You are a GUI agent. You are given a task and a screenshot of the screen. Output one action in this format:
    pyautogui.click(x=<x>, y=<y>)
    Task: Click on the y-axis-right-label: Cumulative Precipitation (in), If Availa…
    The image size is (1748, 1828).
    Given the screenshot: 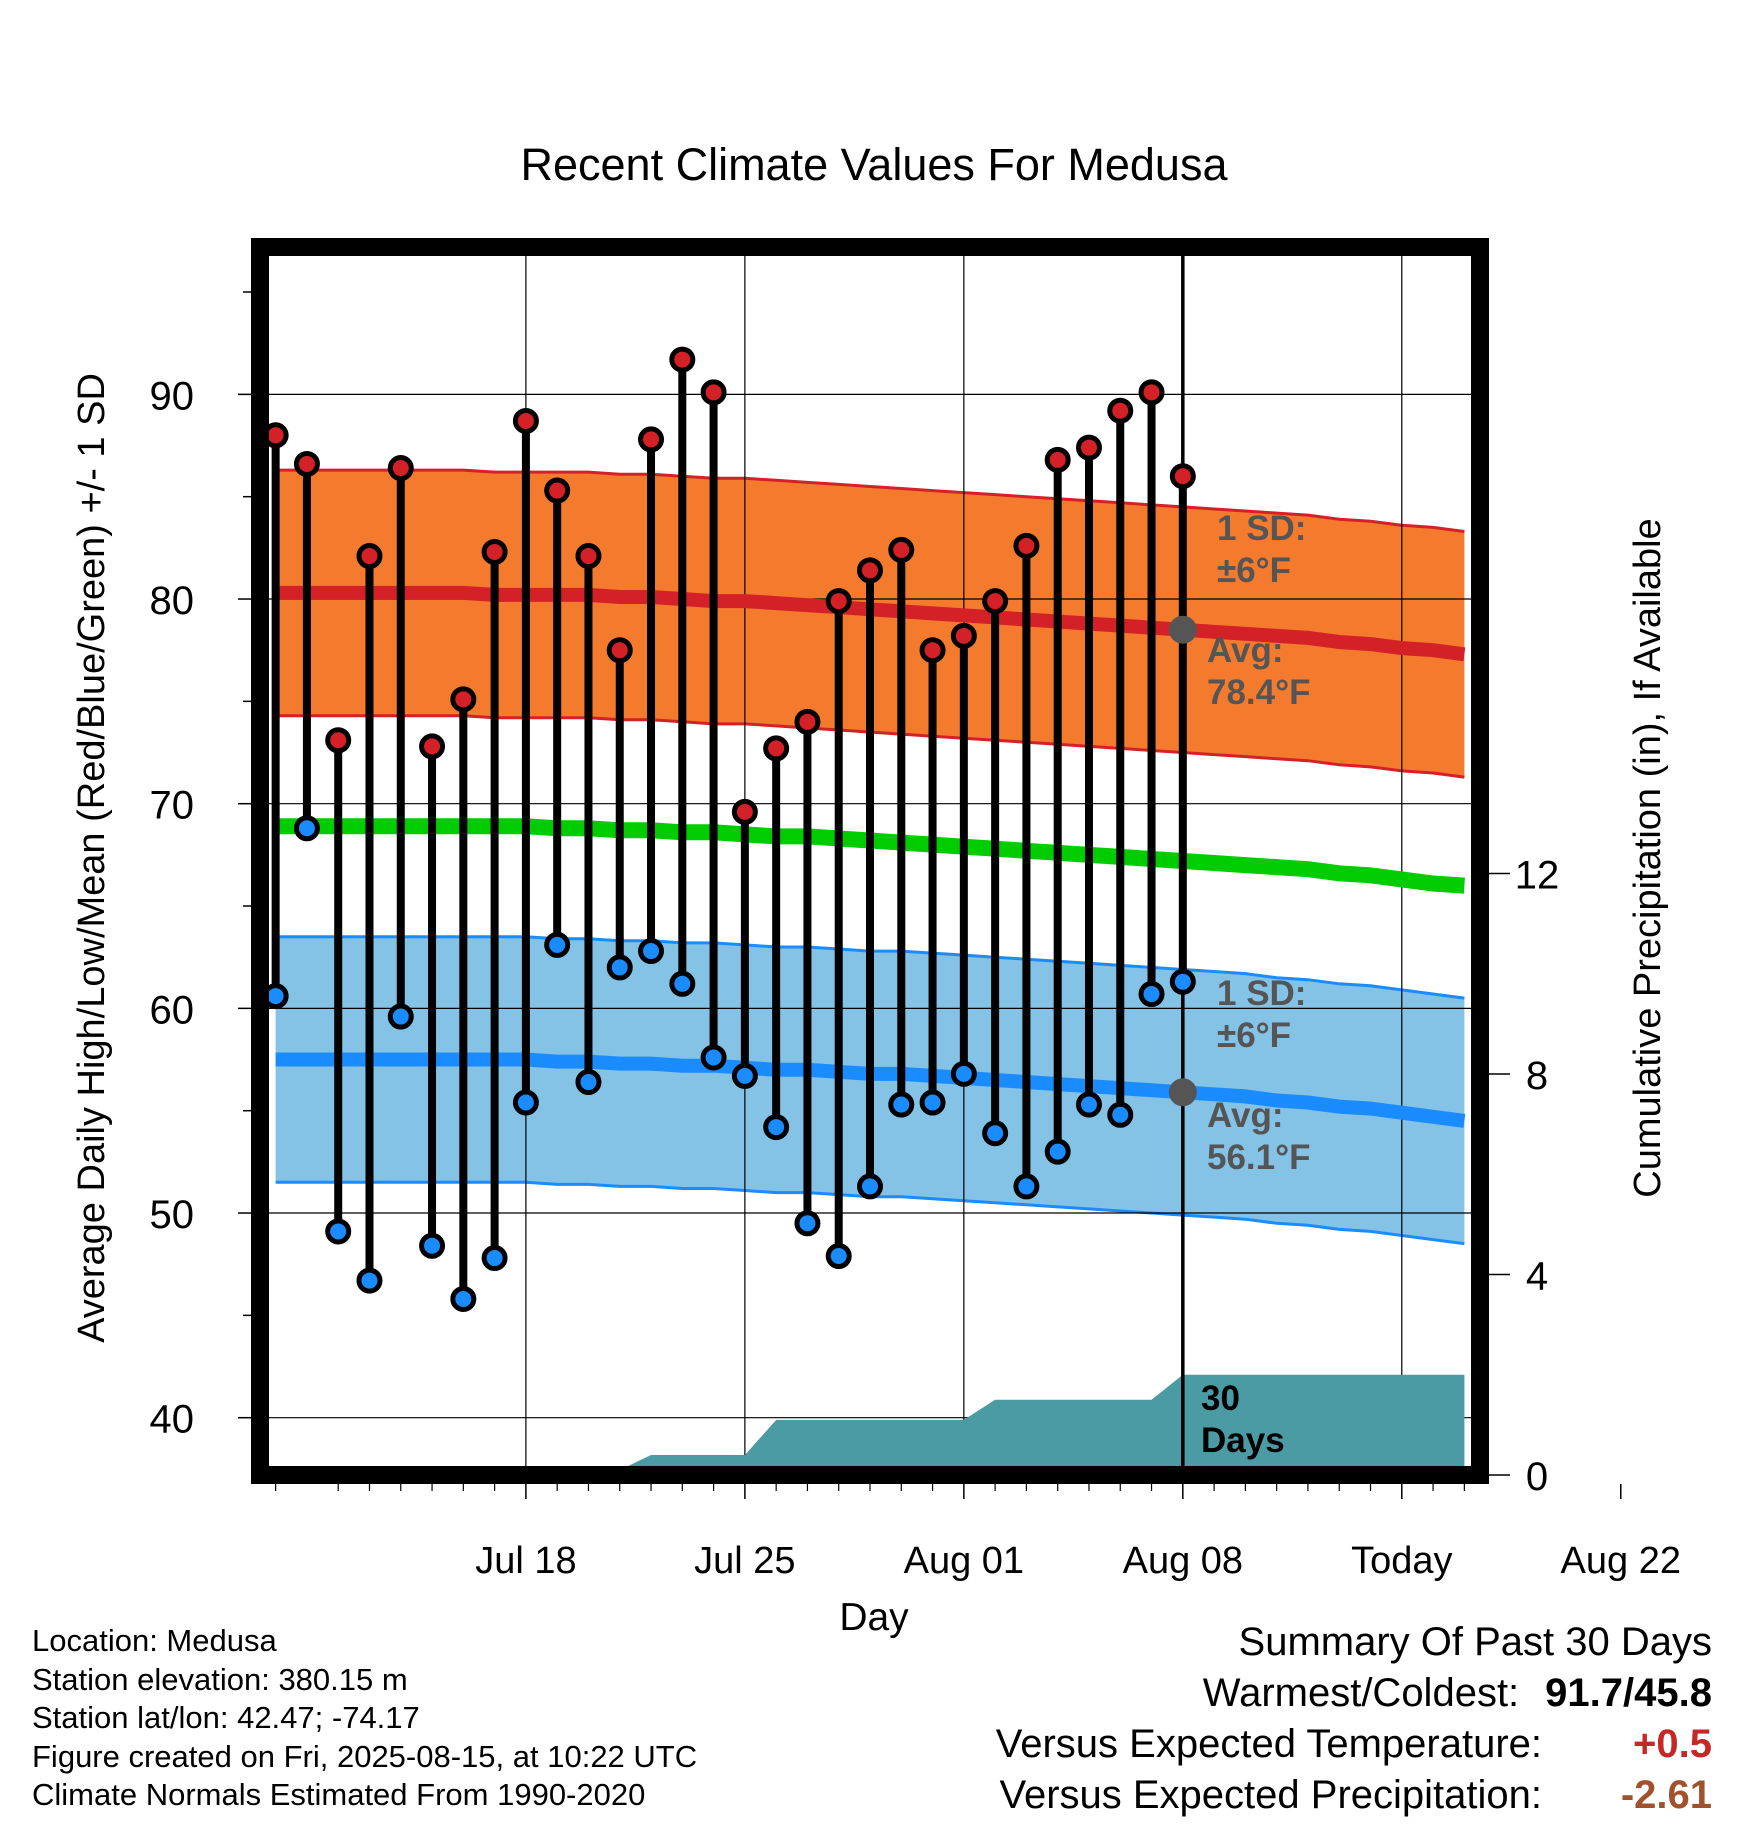 What is the action you would take?
    pyautogui.click(x=1648, y=857)
    